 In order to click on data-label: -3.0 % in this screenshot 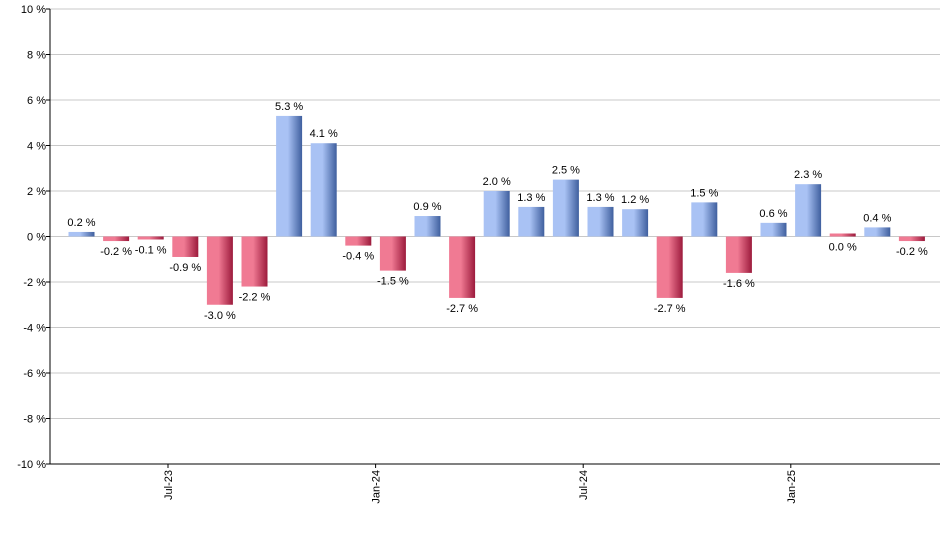, I will do `click(220, 316)`.